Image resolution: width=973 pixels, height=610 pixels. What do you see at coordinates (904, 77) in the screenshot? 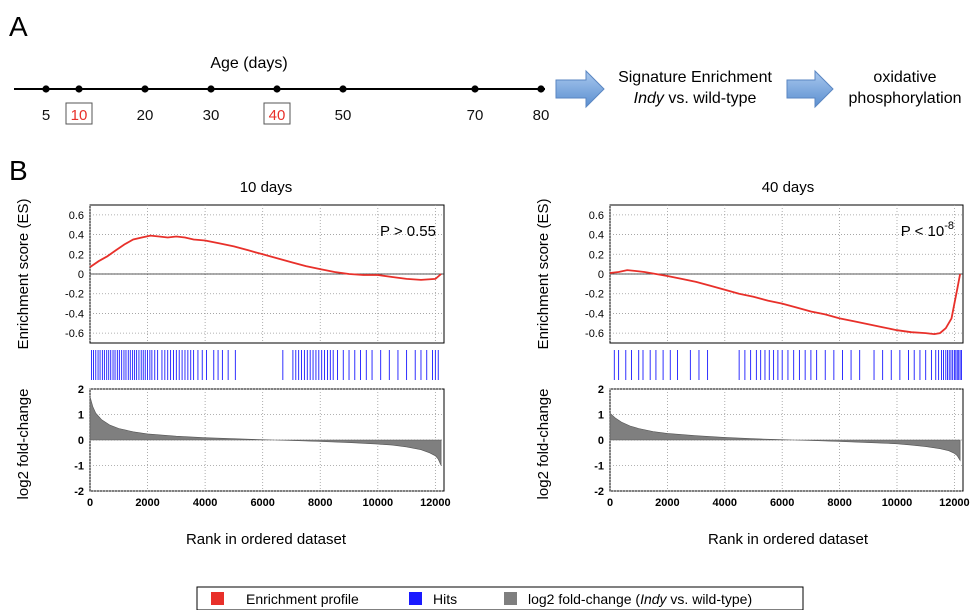
I see `oxidative-line1: oxidative` at bounding box center [904, 77].